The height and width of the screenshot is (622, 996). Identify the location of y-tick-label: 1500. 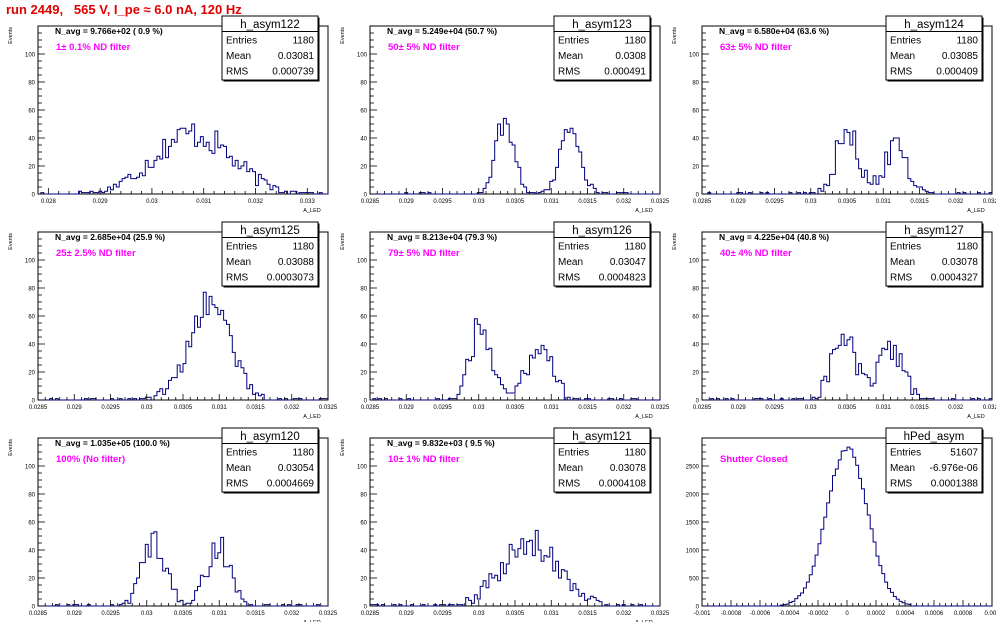
(693, 524).